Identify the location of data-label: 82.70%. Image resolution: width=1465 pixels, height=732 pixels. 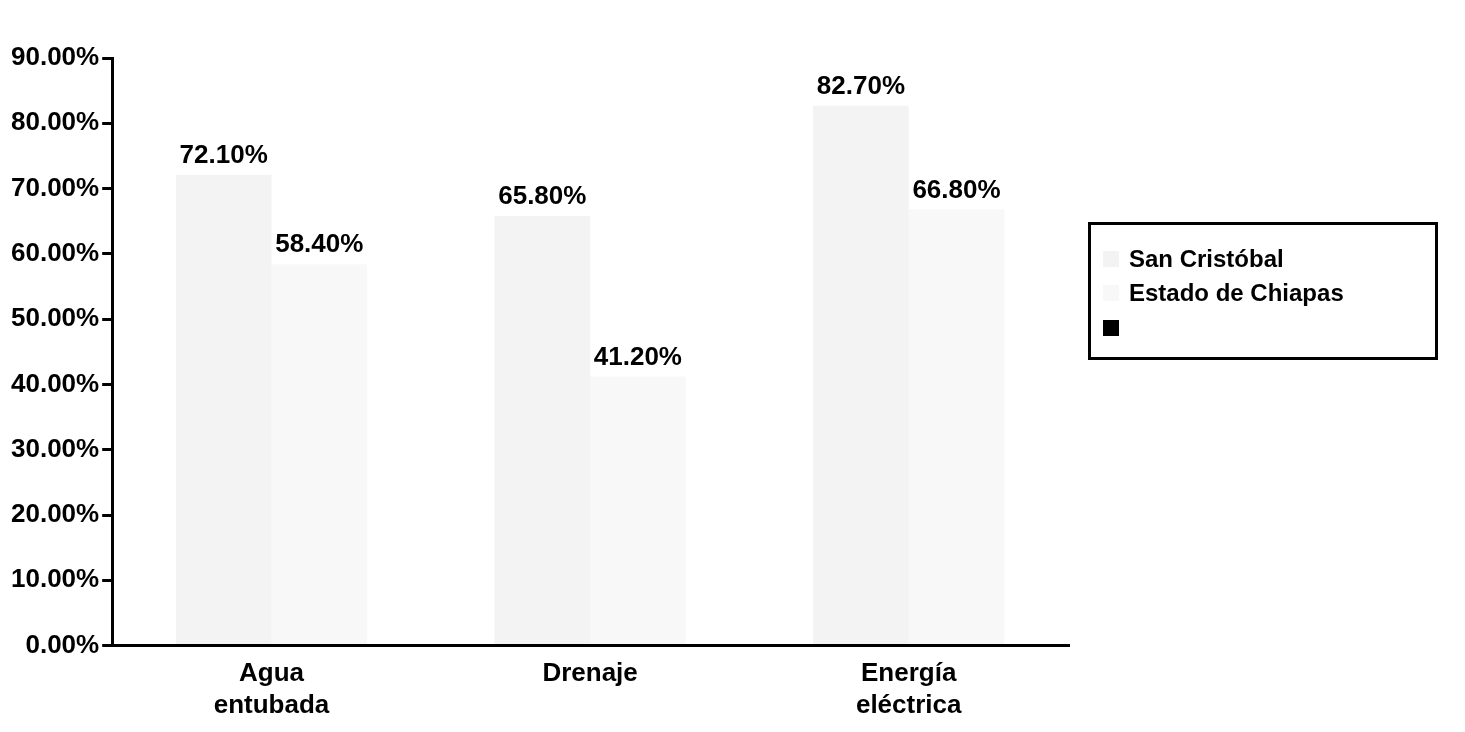
(860, 84).